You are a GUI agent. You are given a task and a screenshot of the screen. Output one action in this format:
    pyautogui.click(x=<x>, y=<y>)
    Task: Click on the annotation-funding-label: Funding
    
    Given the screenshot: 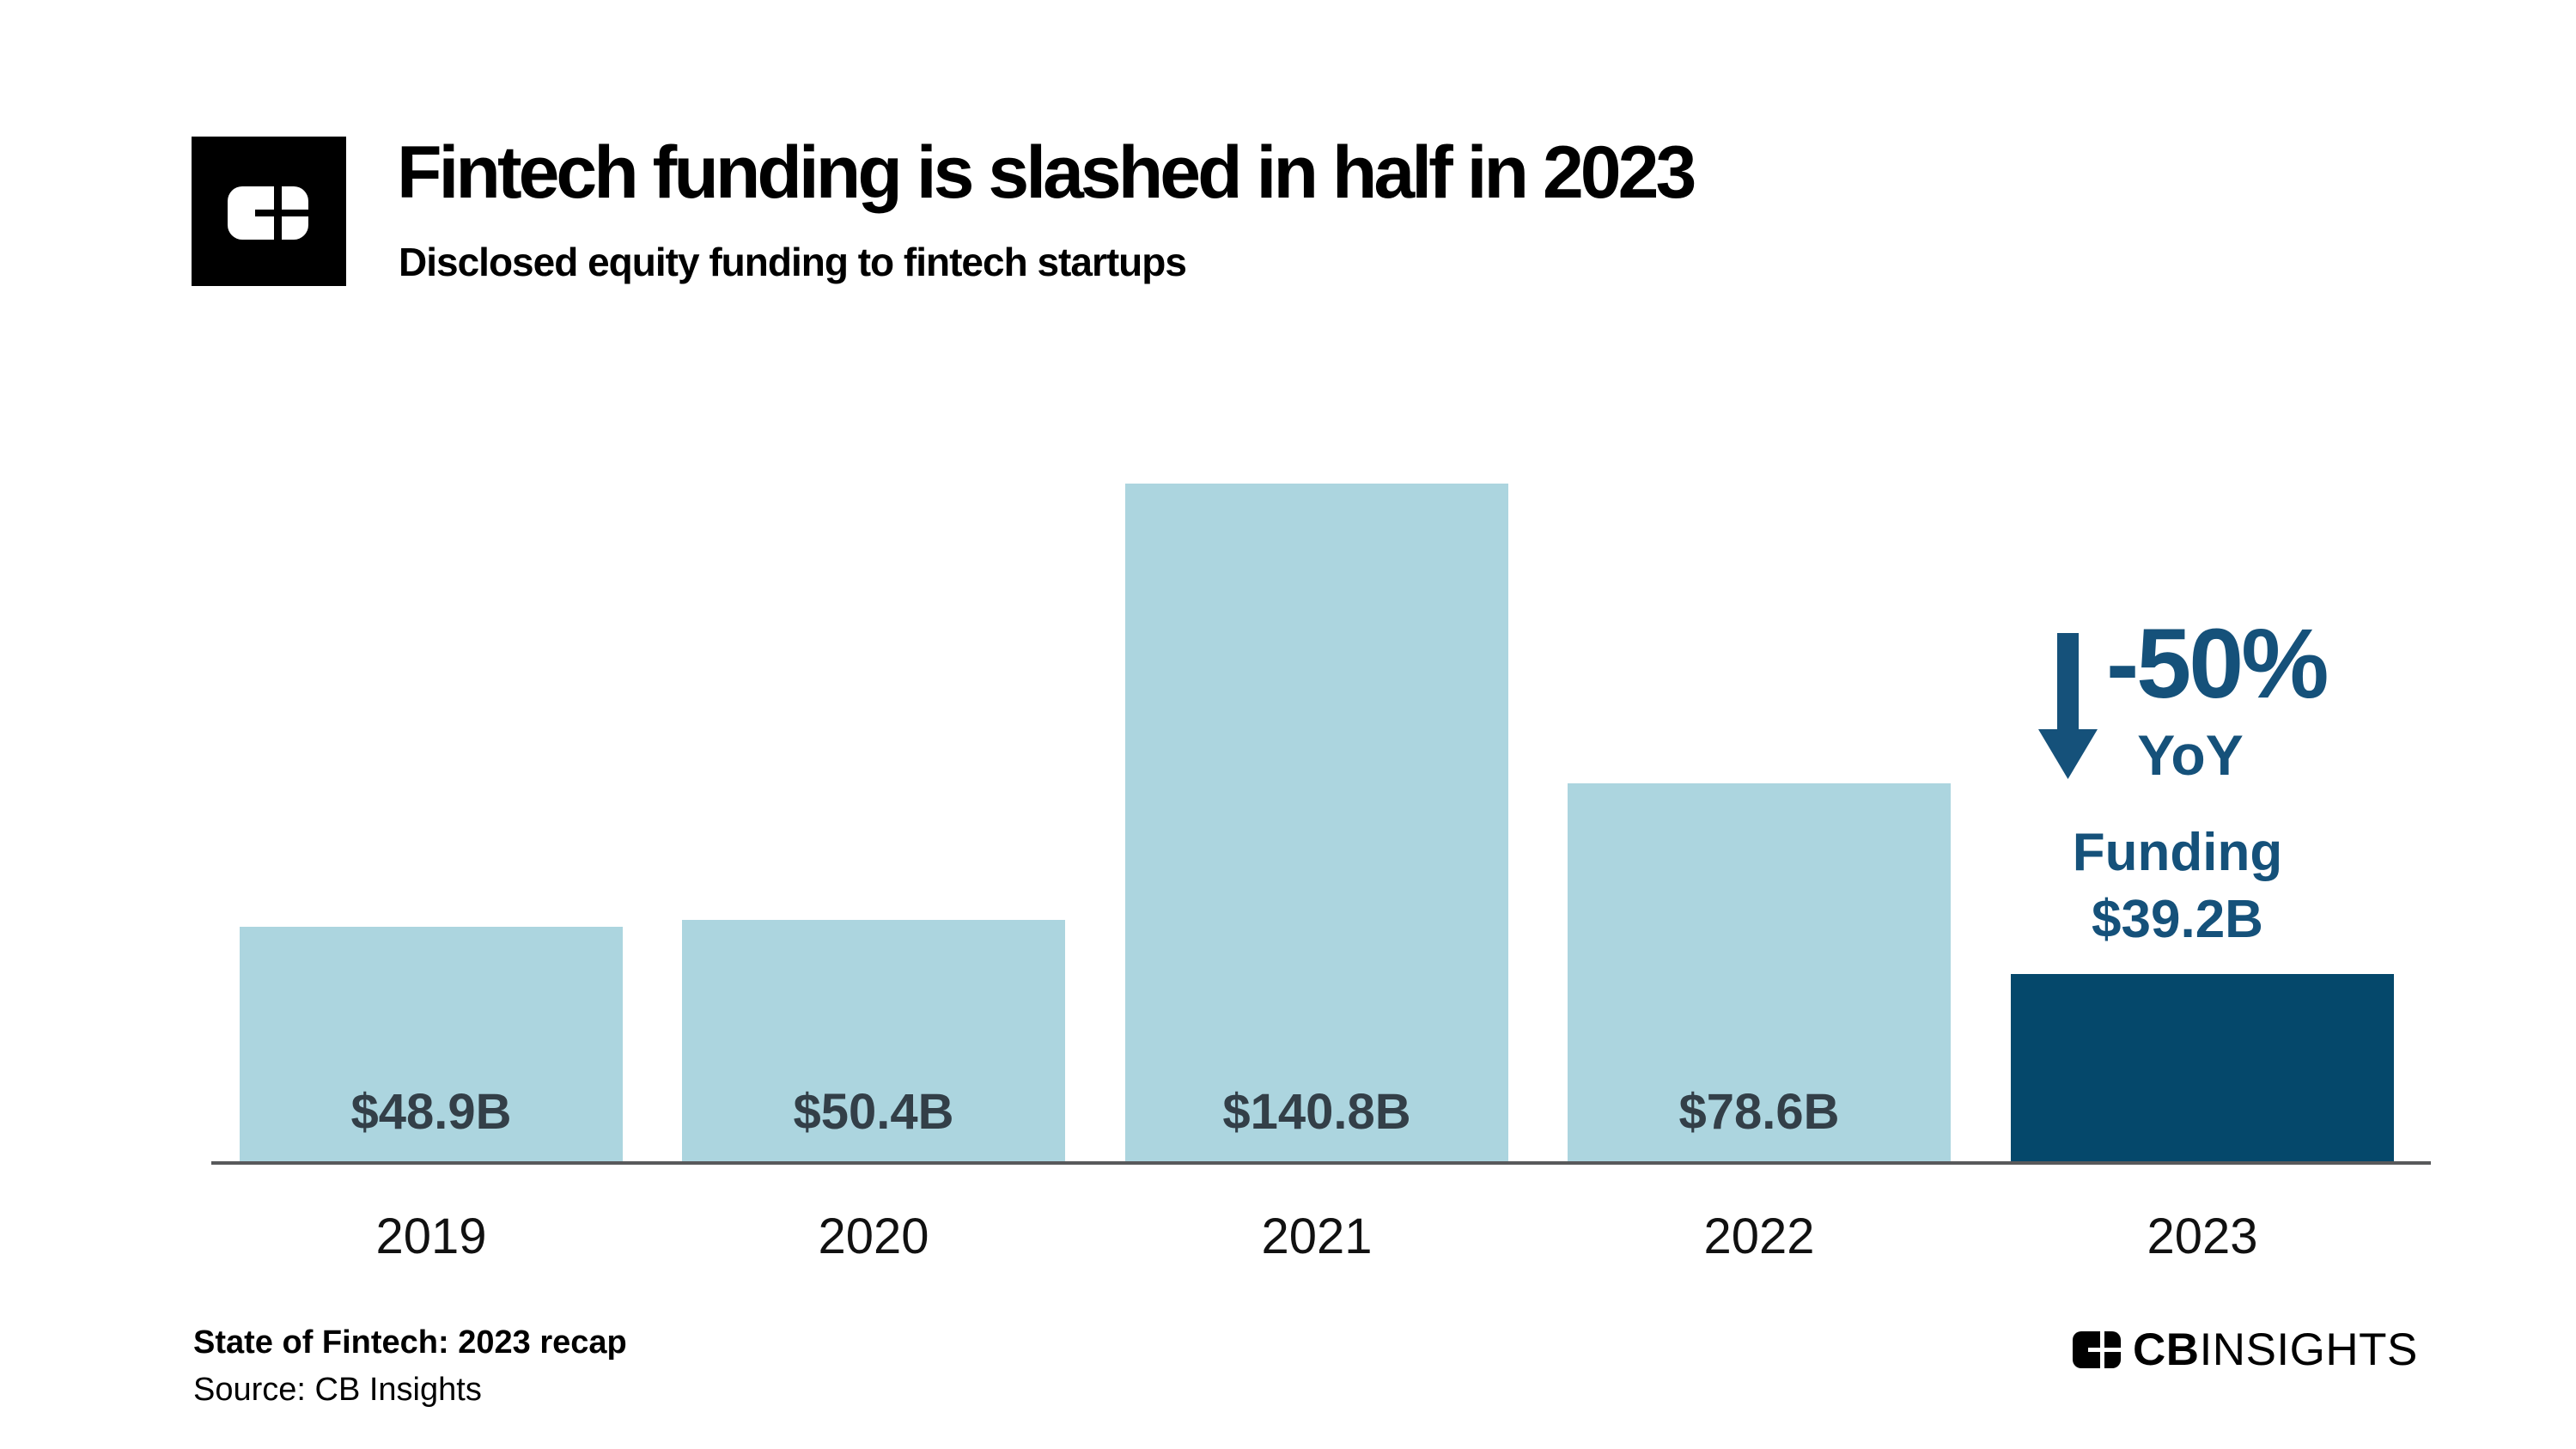 What is the action you would take?
    pyautogui.click(x=2177, y=852)
    